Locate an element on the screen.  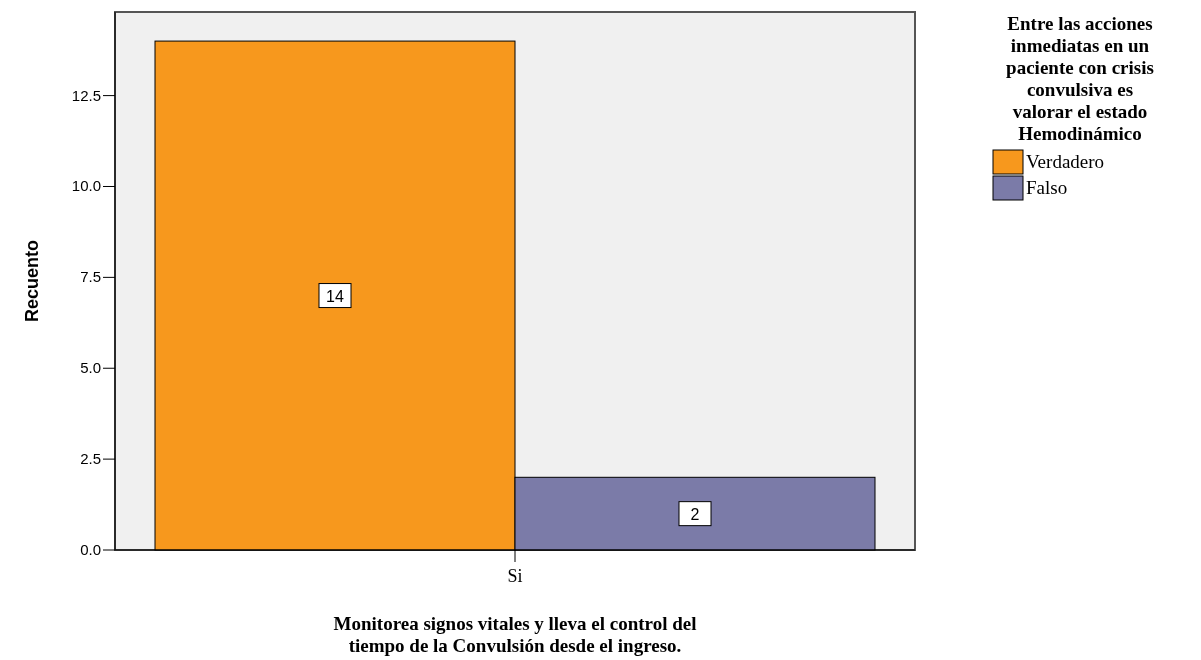
data-label: 2 is located at coordinates (695, 514).